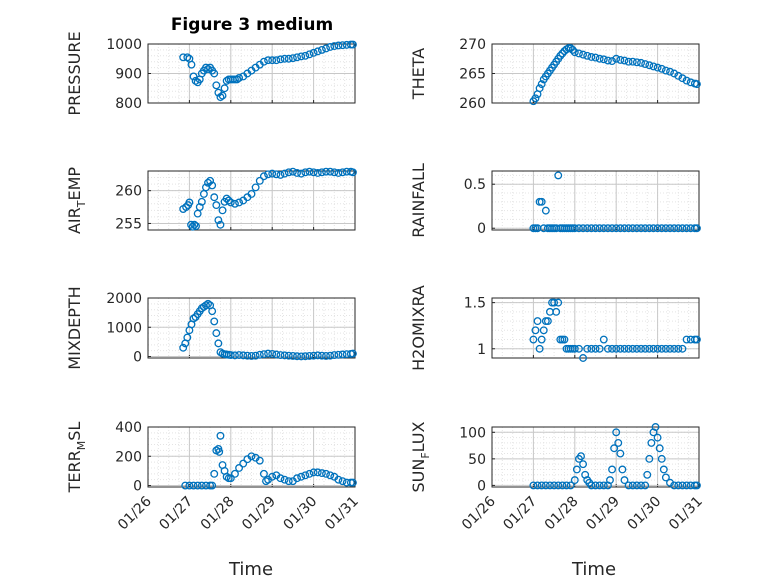  Describe the element at coordinates (418, 74) in the screenshot. I see `y-axis-label: THETA` at that location.